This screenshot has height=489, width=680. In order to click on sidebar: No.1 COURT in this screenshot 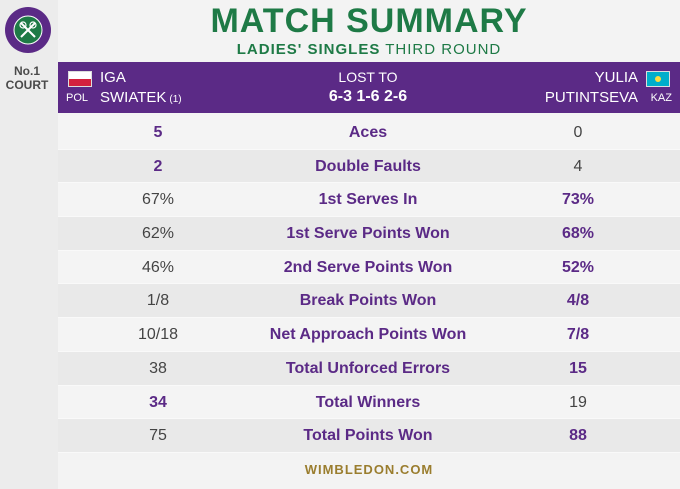, I will do `click(29, 244)`.